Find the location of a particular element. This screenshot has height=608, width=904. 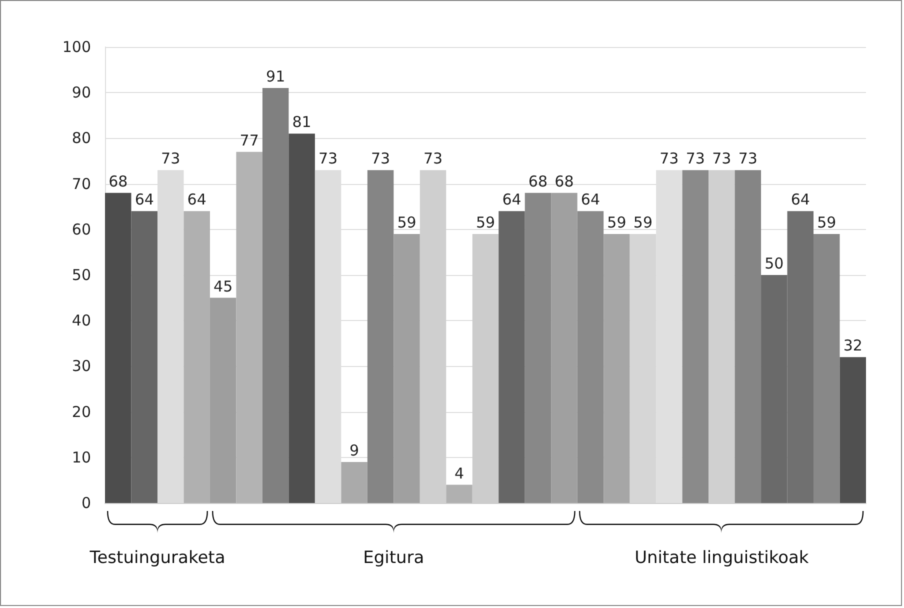

y-tick-label: 20 is located at coordinates (81, 411).